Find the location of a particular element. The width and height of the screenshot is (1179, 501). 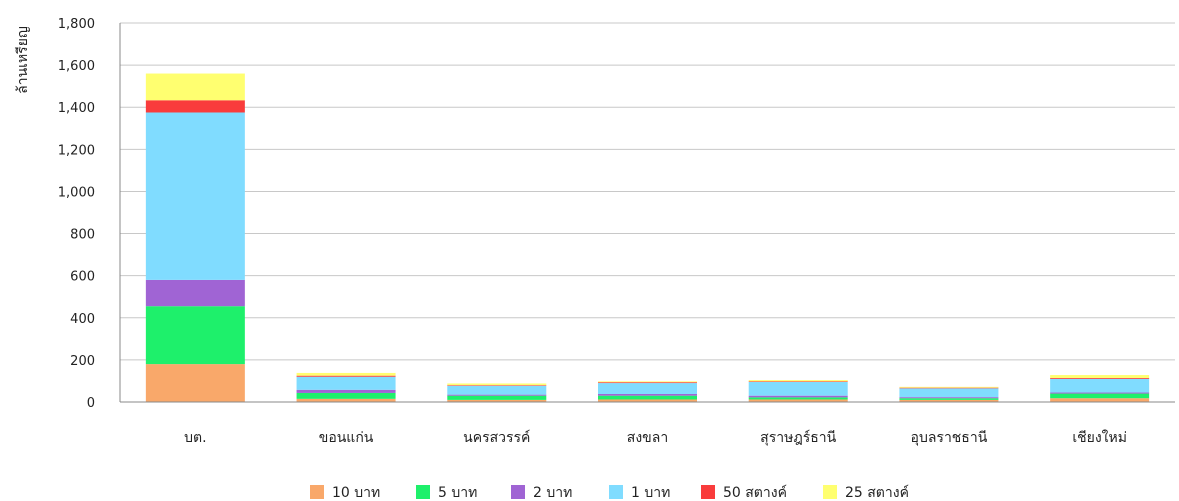

legend: 10 บาท 5 บาท 2 บาท 1 บาท 50 สตางค์ 25 สตางค์ is located at coordinates (609, 492).